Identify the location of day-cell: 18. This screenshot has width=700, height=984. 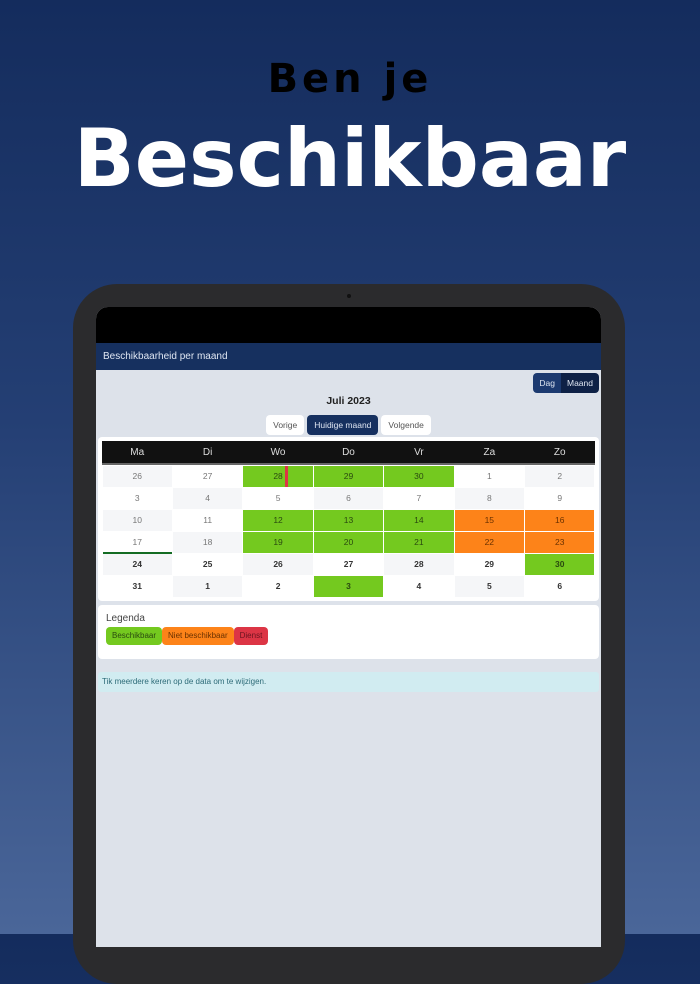
(207, 542).